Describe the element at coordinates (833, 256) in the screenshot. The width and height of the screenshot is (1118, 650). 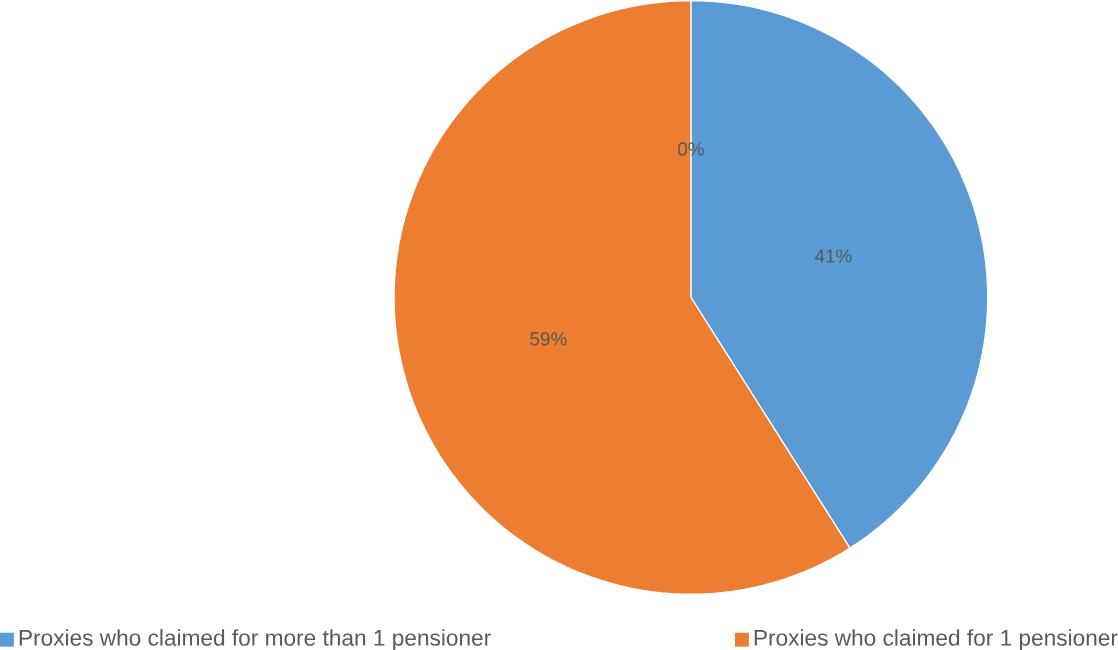
I see `data-label: 41%` at that location.